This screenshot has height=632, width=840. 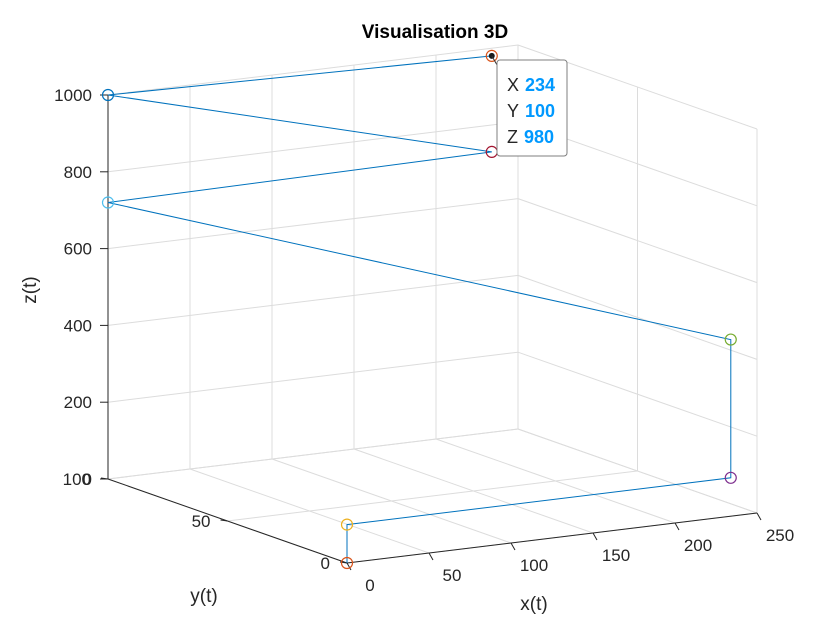 What do you see at coordinates (78, 402) in the screenshot?
I see `z-tick-label: 200` at bounding box center [78, 402].